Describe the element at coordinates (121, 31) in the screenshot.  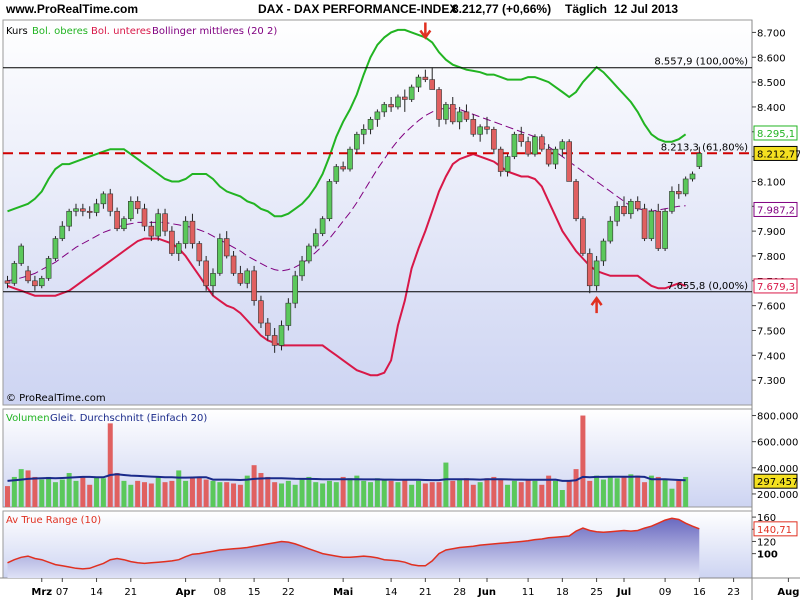
I see `legend-lower-band: Bol. unteres` at that location.